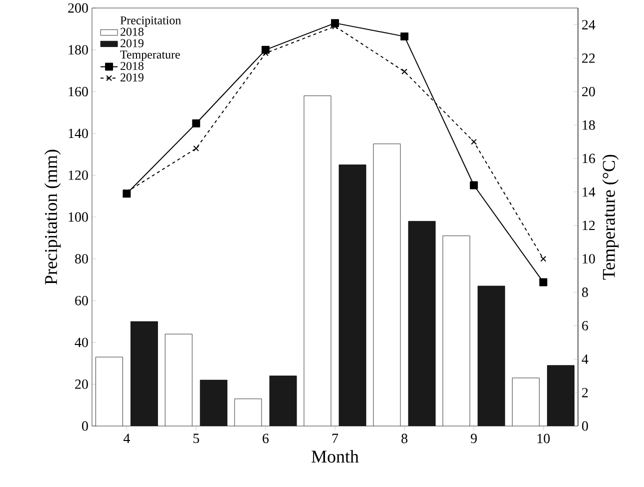 The image size is (644, 487). I want to click on y-tick-label: 60, so click(81, 301).